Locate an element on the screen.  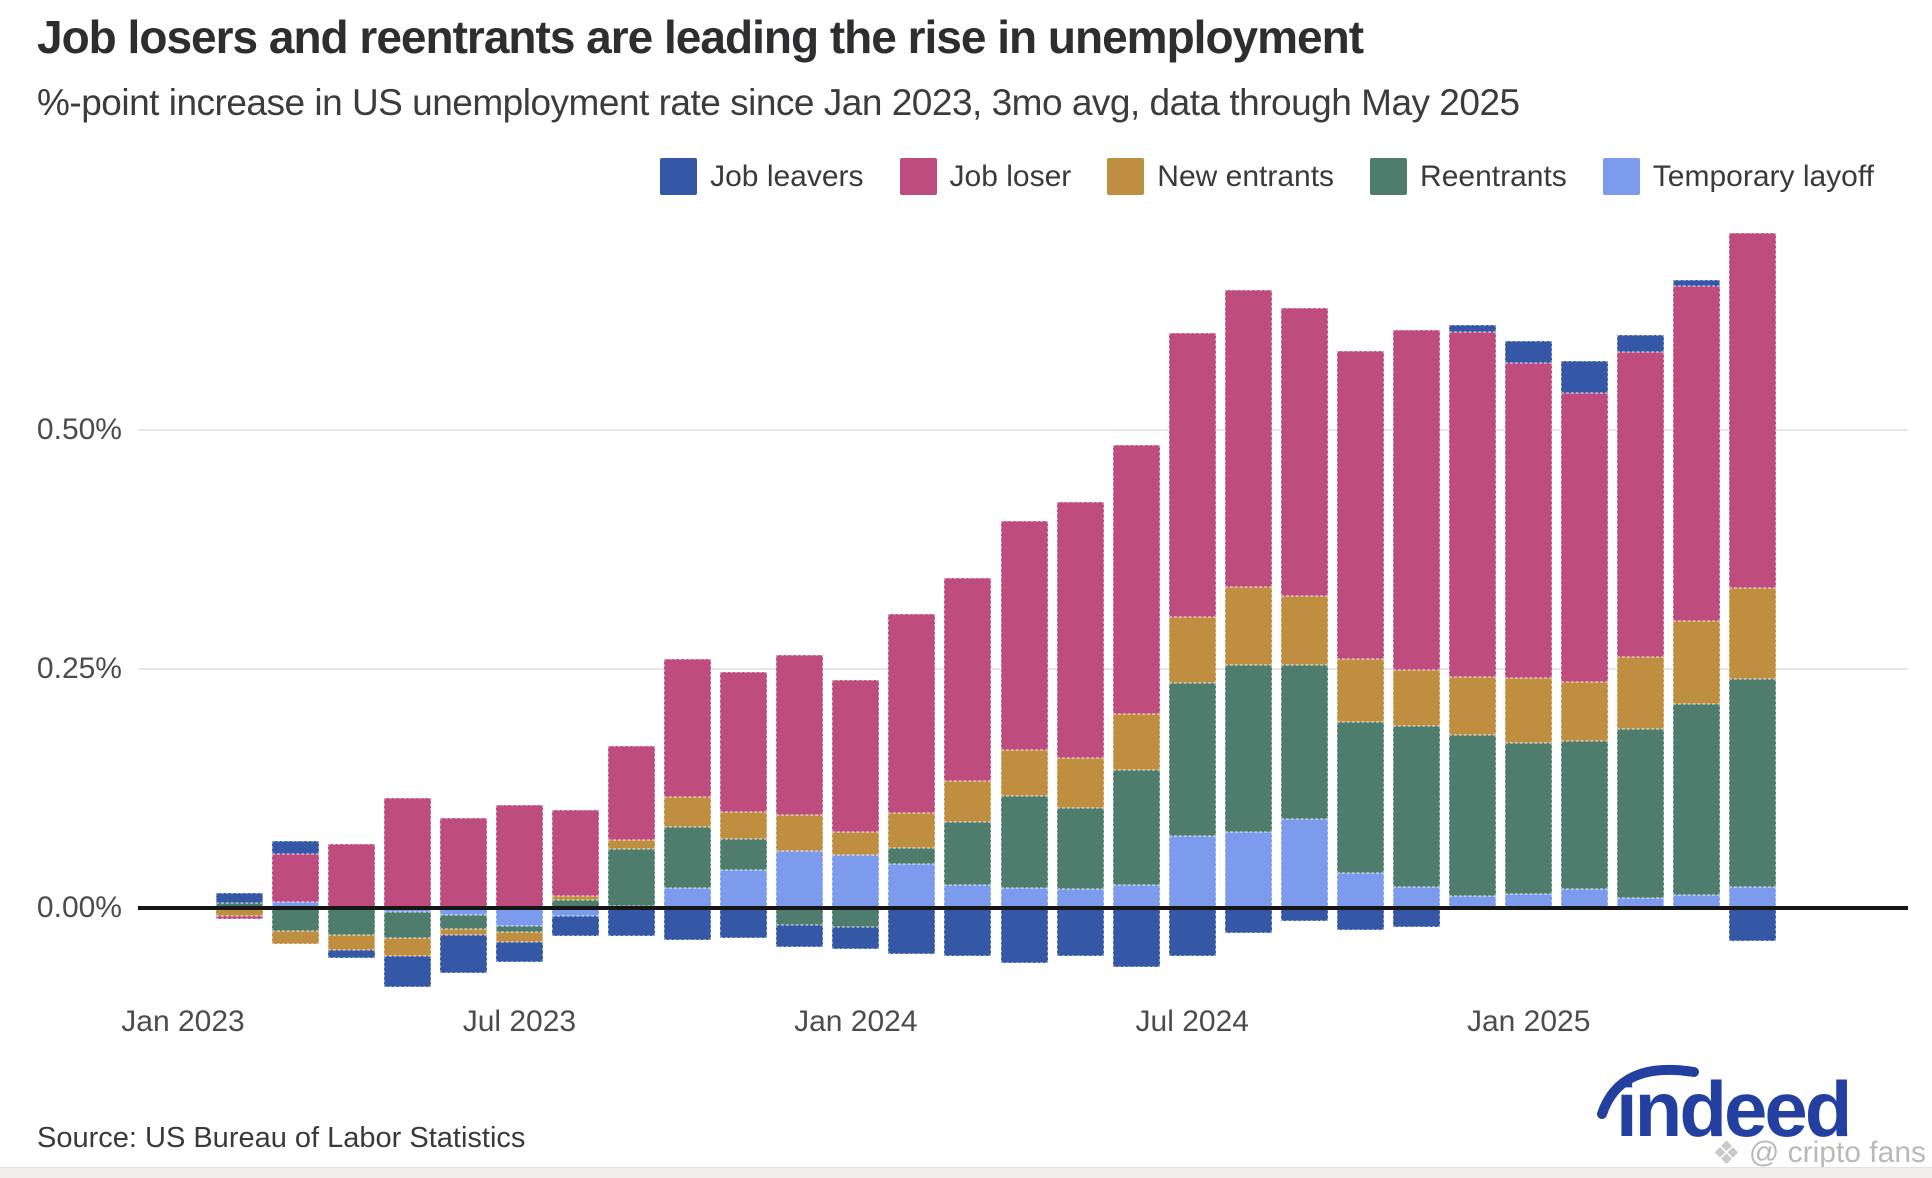
bar-segment-feb-2025-new-entrants is located at coordinates (1585, 711).